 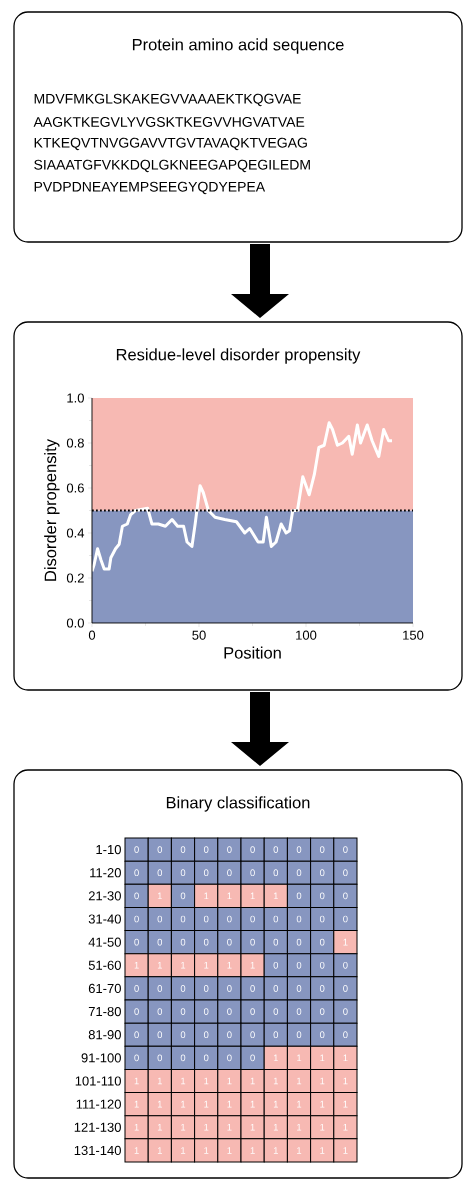 I want to click on y-tick-label: 1-10, so click(x=108, y=849).